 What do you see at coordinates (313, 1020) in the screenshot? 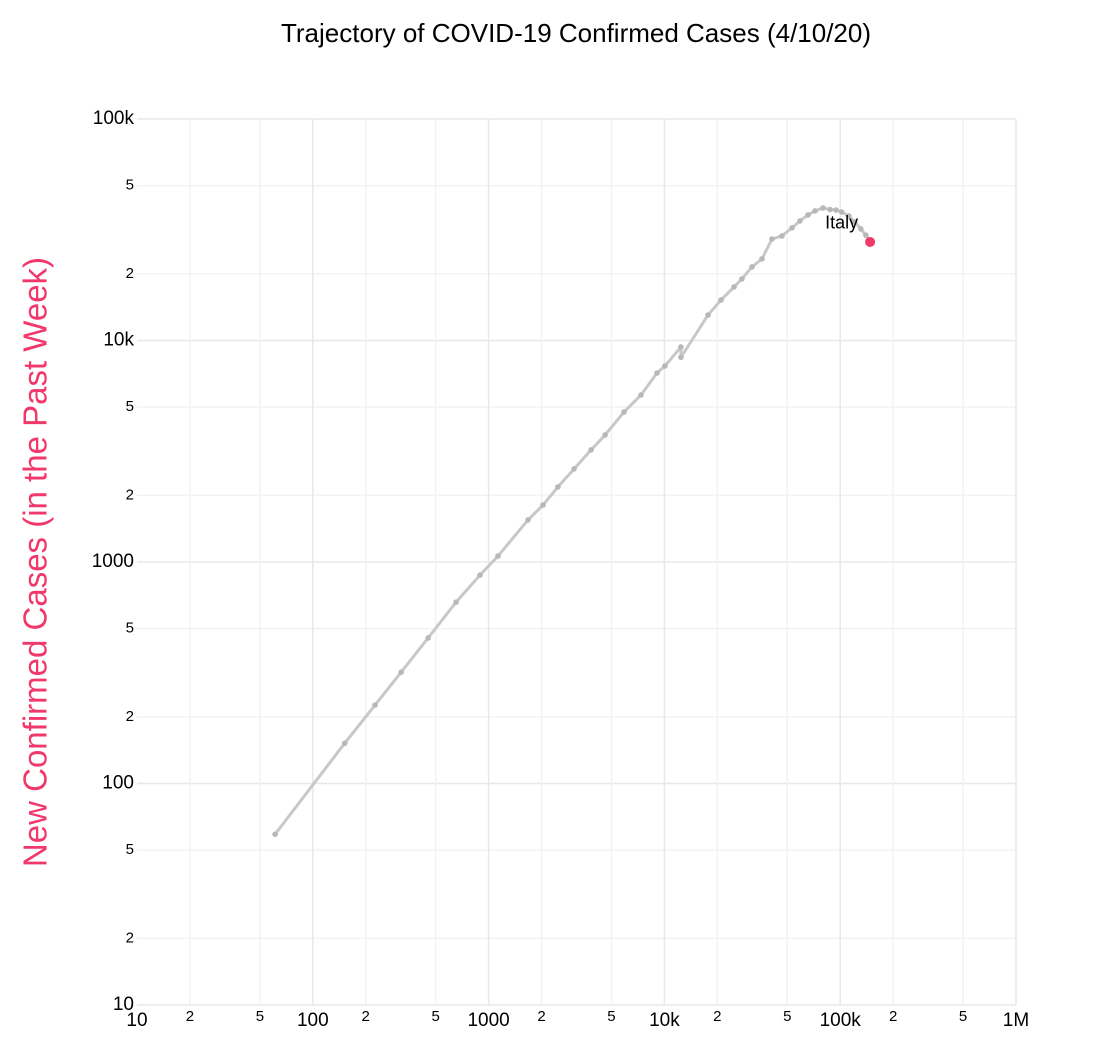
I see `x-tick-label: 100` at bounding box center [313, 1020].